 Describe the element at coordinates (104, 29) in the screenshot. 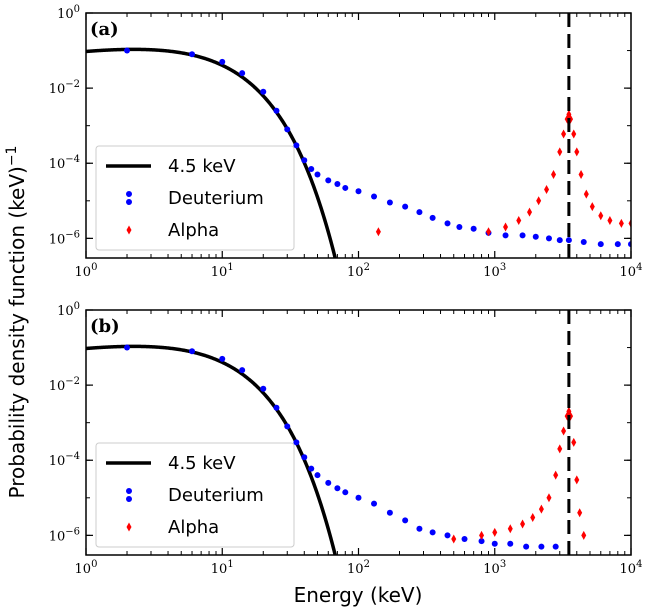

I see `panel-label: (a)` at that location.